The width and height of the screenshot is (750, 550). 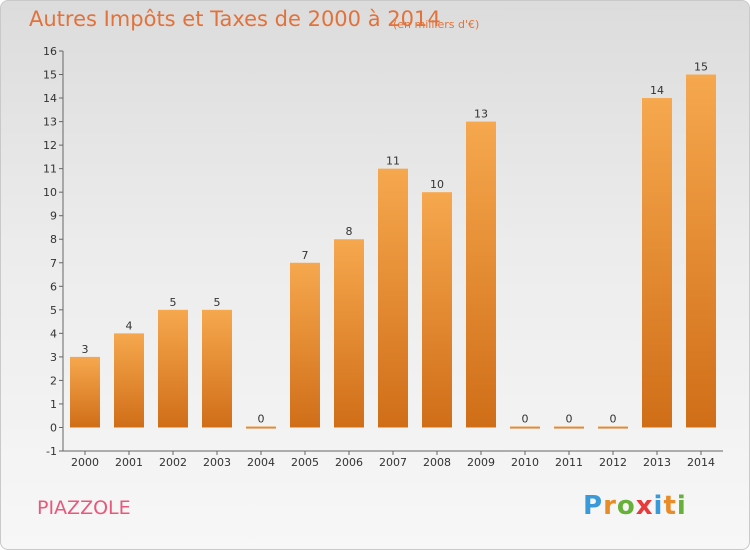 I want to click on x-tick-label: 2005, so click(x=305, y=462).